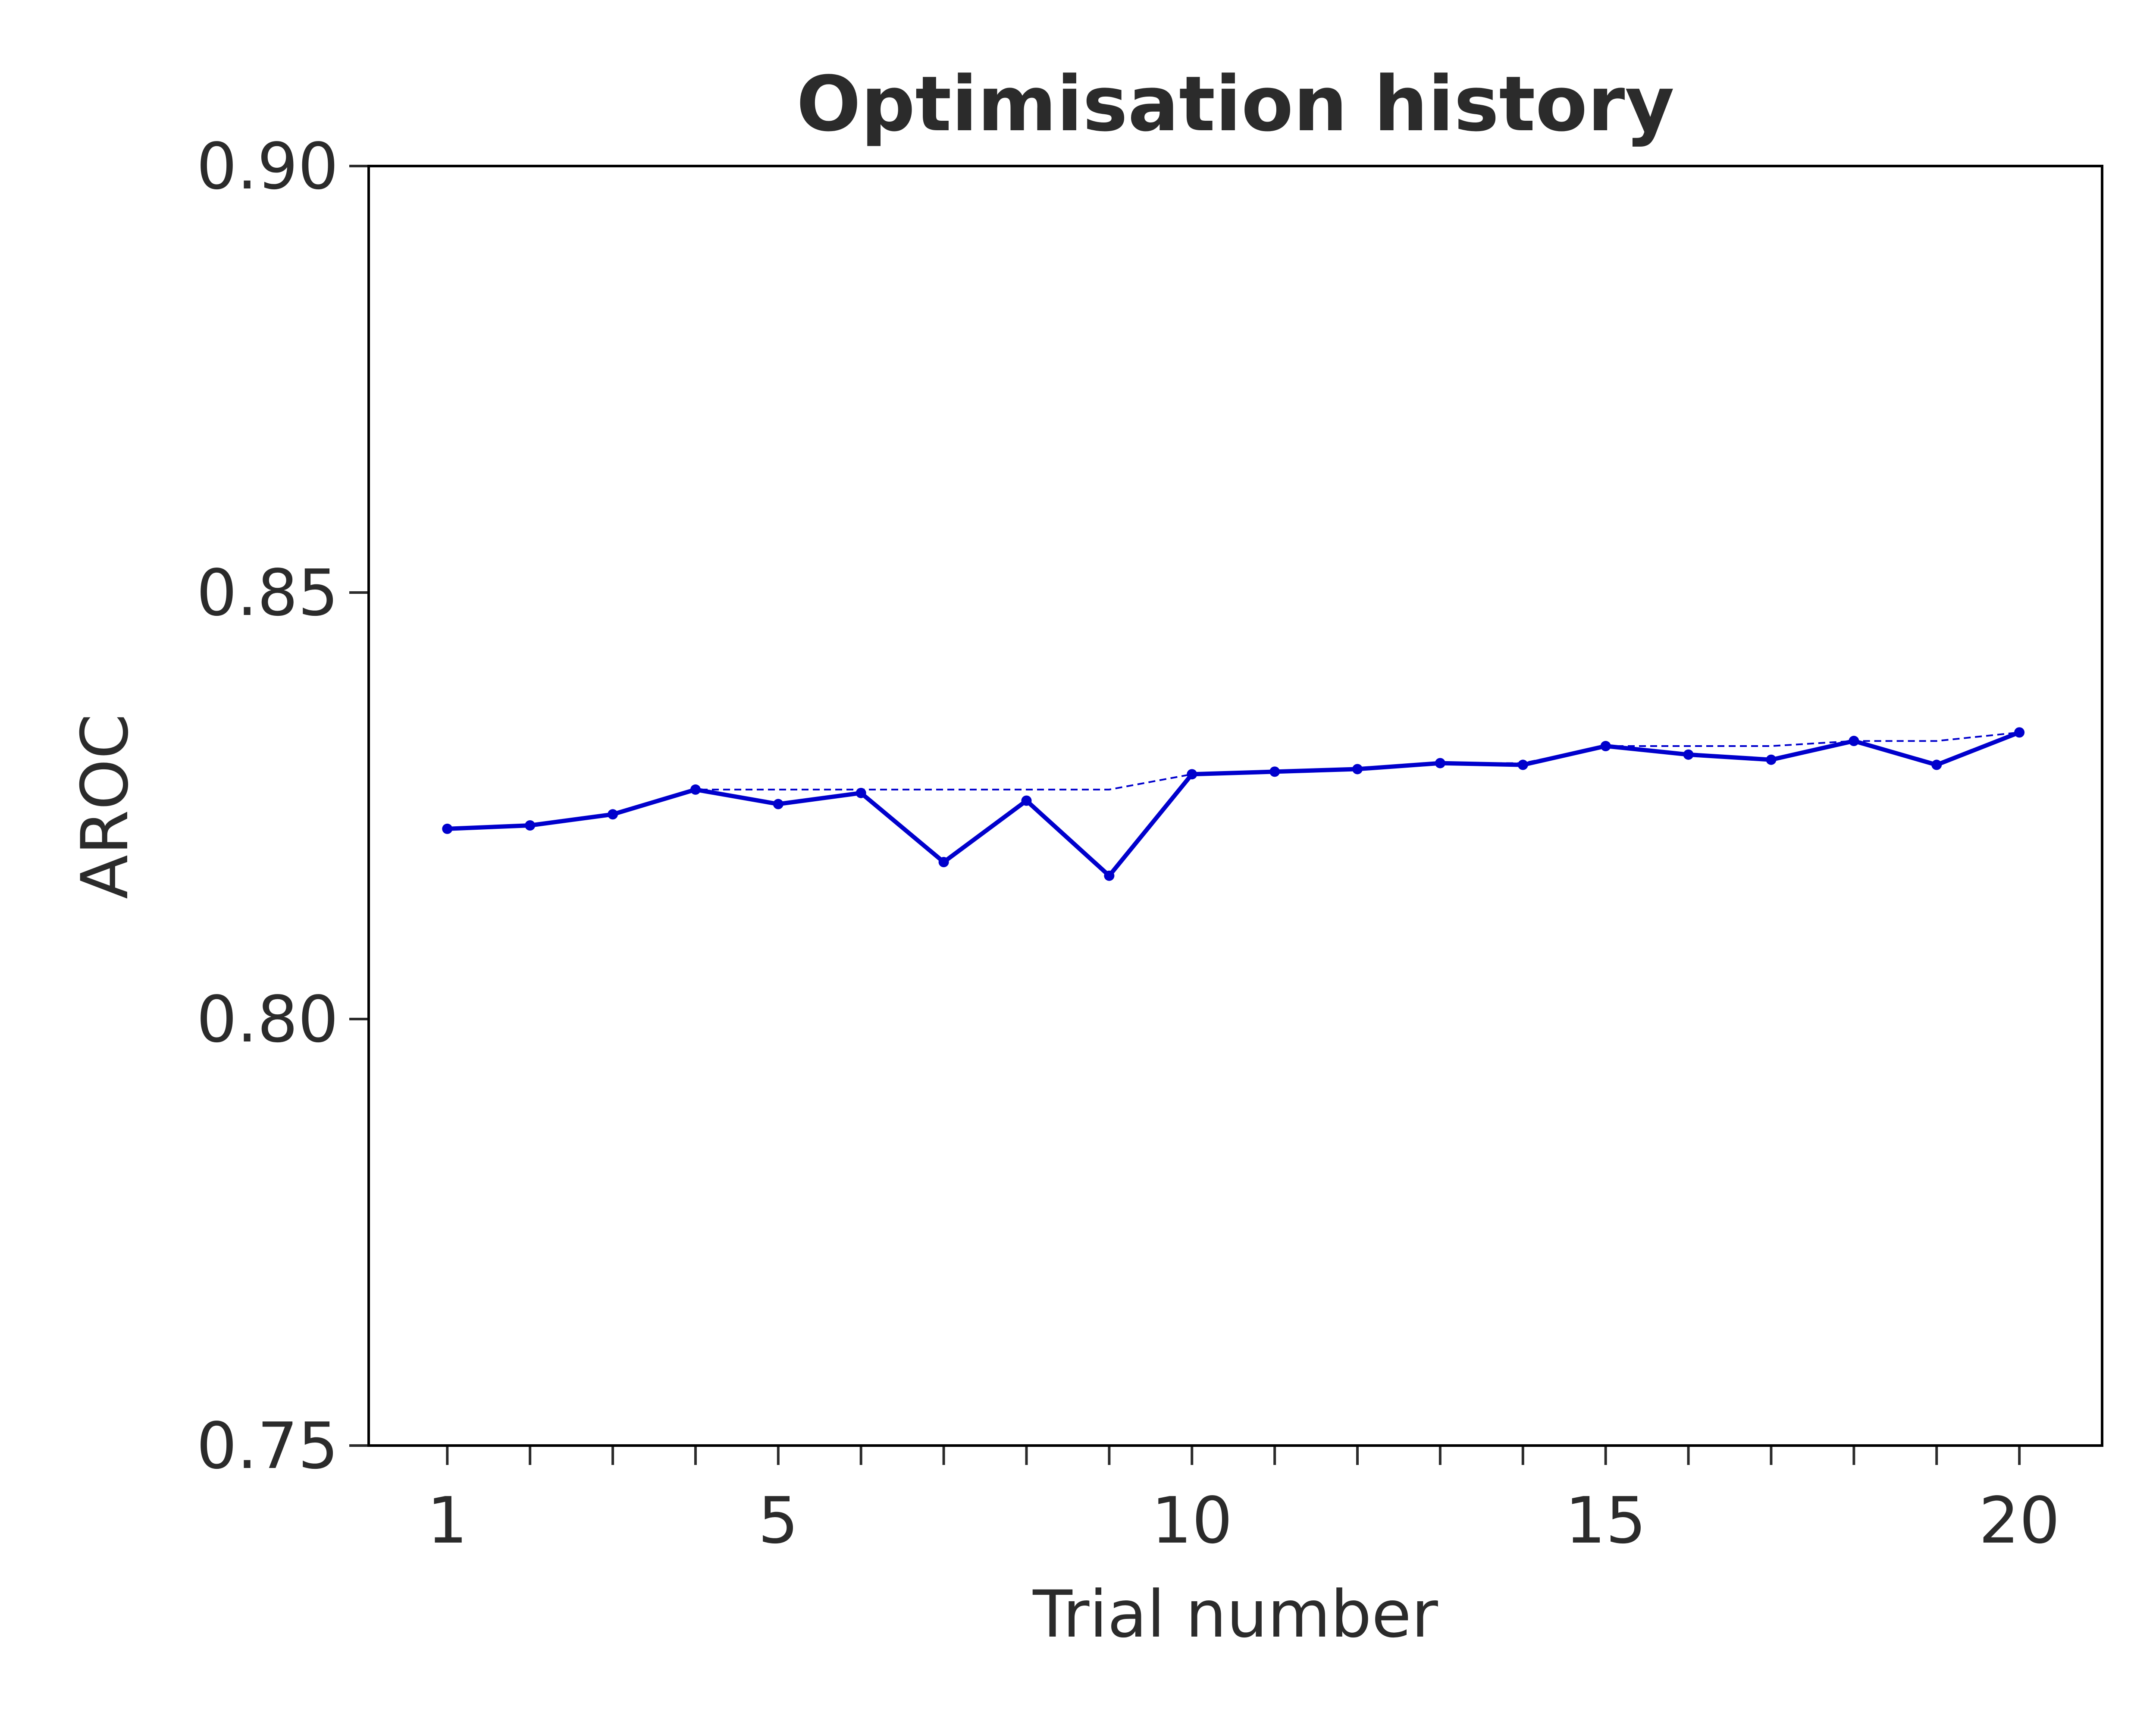 The height and width of the screenshot is (1725, 2156). Describe the element at coordinates (1233, 781) in the screenshot. I see `best-value-line` at that location.